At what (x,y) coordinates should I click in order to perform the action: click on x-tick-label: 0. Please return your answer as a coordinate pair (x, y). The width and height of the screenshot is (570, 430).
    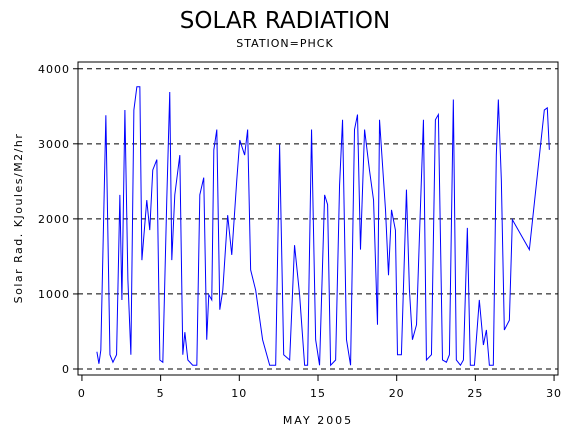
    Looking at the image, I should click on (82, 393).